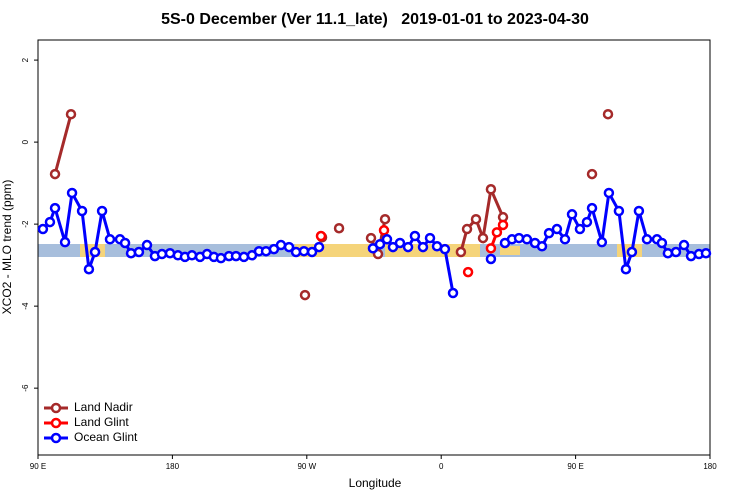 This screenshot has height=500, width=750. I want to click on x-tick-label: 90 W, so click(306, 466).